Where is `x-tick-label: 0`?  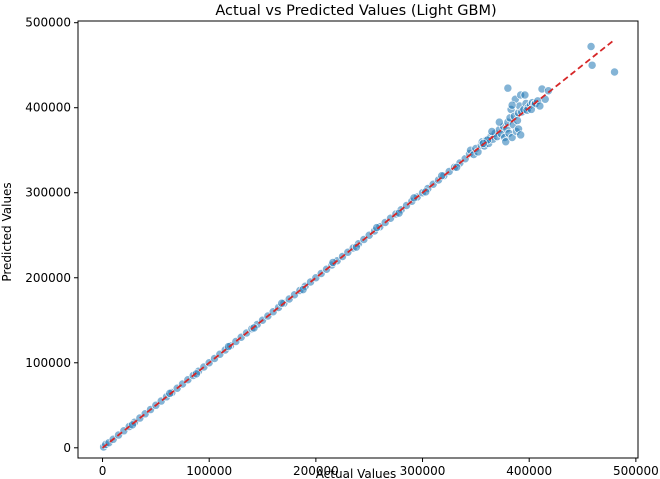
x-tick-label: 0 is located at coordinates (103, 471).